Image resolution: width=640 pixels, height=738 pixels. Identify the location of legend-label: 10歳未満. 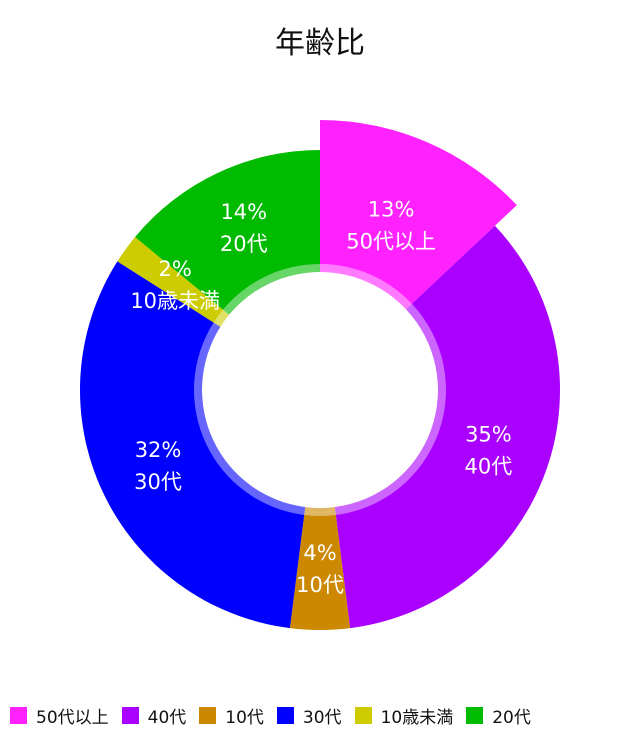
(417, 717).